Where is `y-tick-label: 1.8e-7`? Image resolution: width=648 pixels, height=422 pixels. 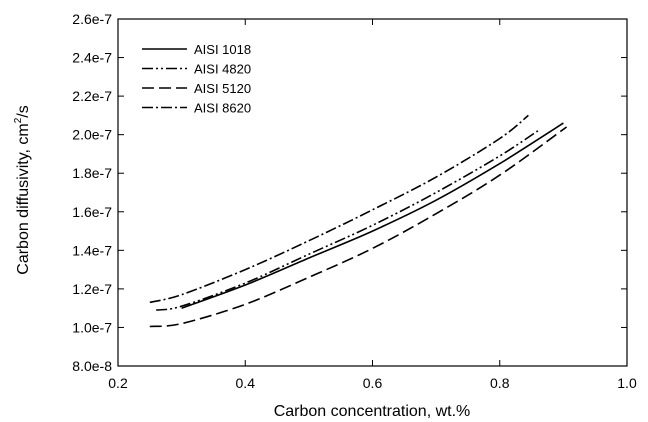
y-tick-label: 1.8e-7 is located at coordinates (92, 173).